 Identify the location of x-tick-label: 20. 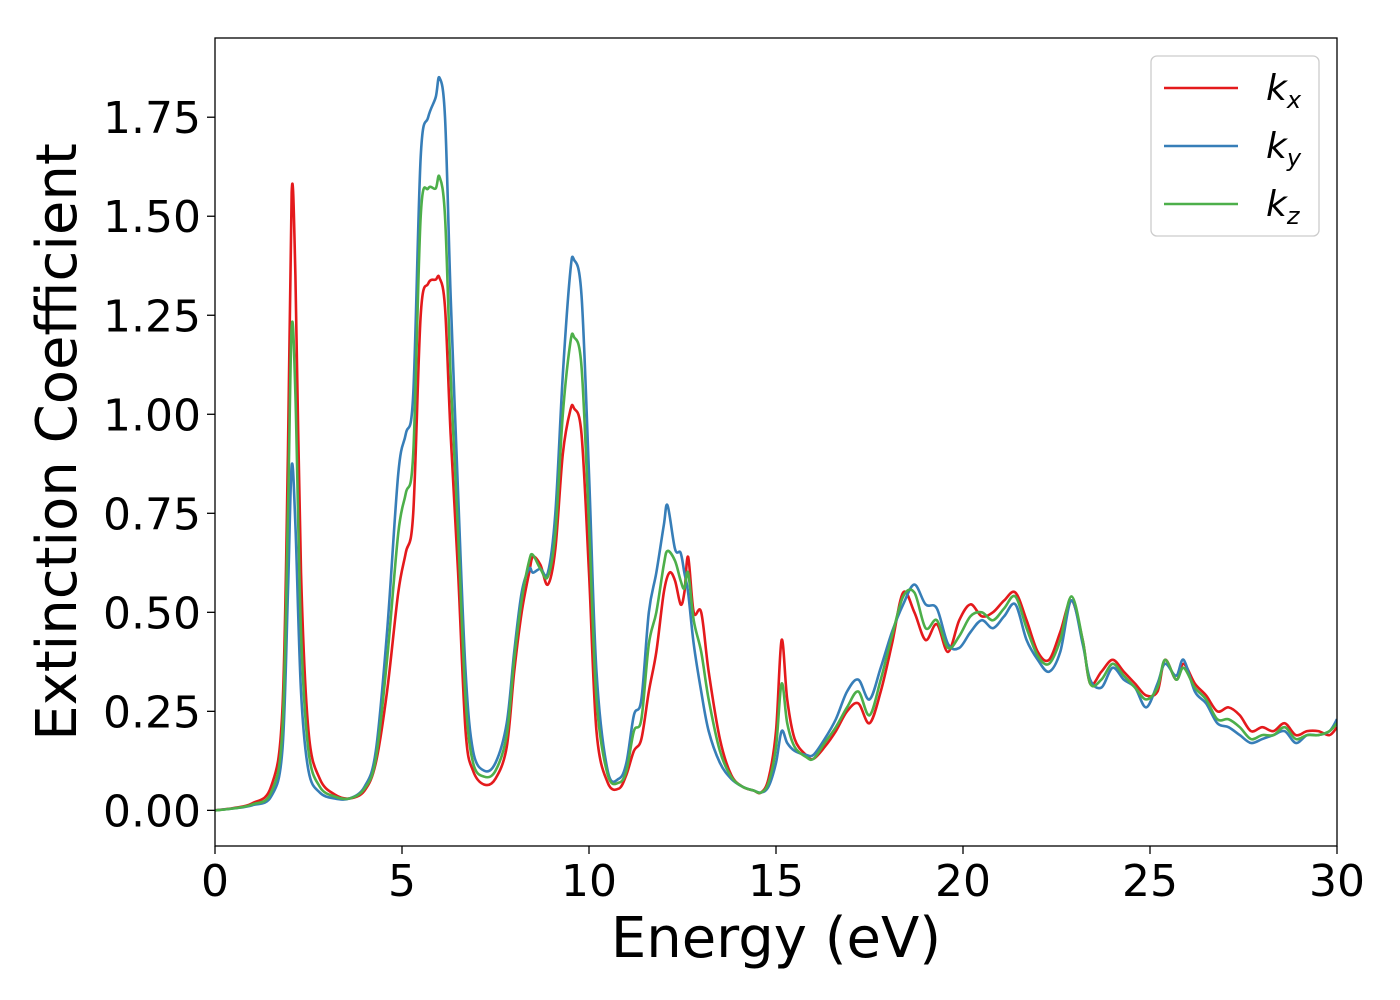
(963, 881).